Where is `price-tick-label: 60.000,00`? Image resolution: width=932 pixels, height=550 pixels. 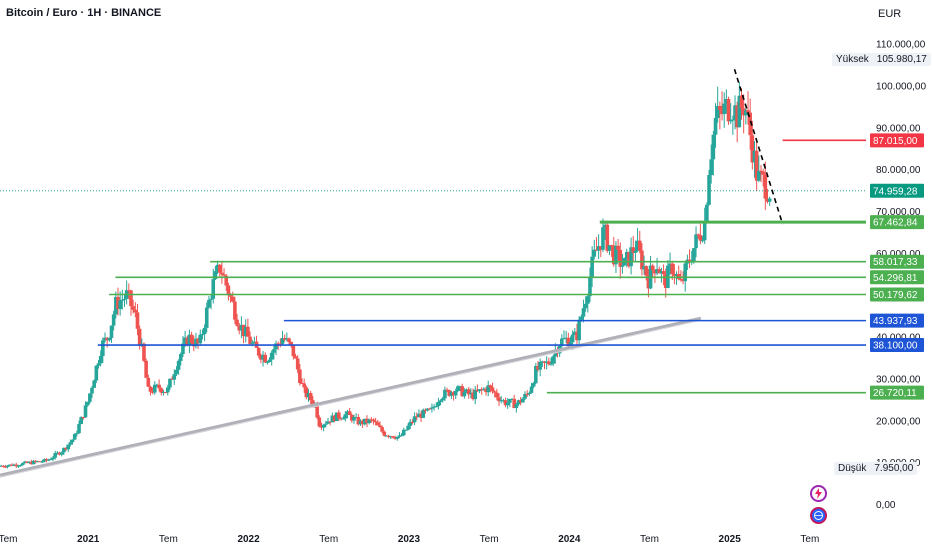
price-tick-label: 60.000,00 is located at coordinates (898, 254).